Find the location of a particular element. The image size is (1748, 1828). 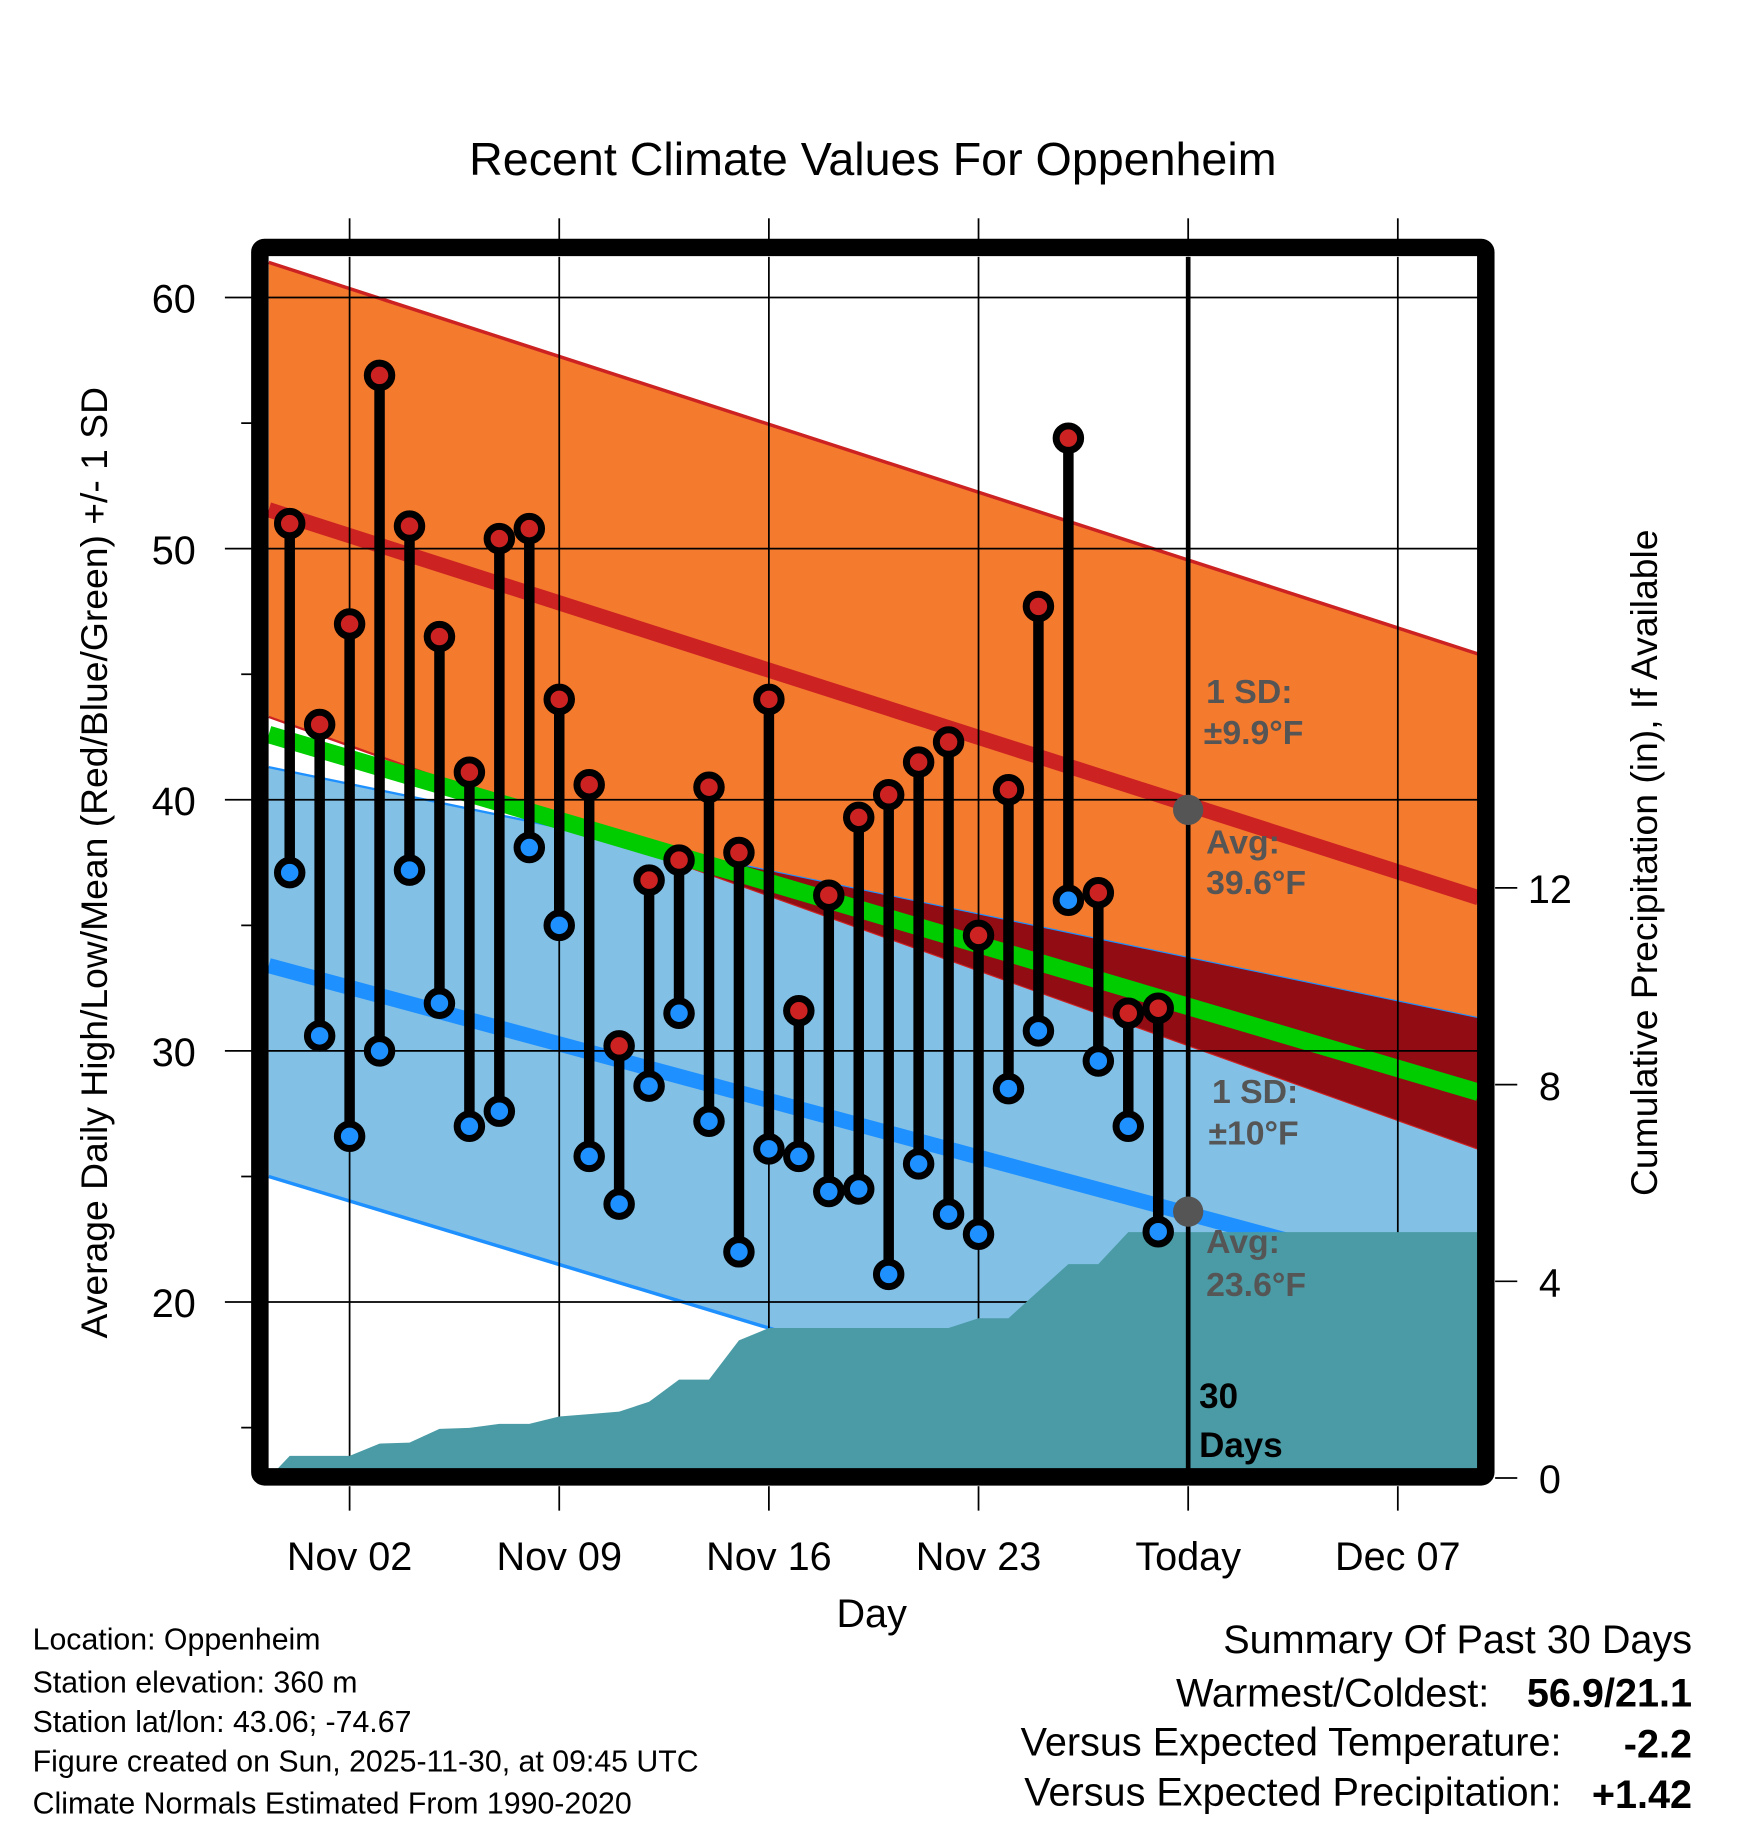

high-upper-line is located at coordinates (873, 458).